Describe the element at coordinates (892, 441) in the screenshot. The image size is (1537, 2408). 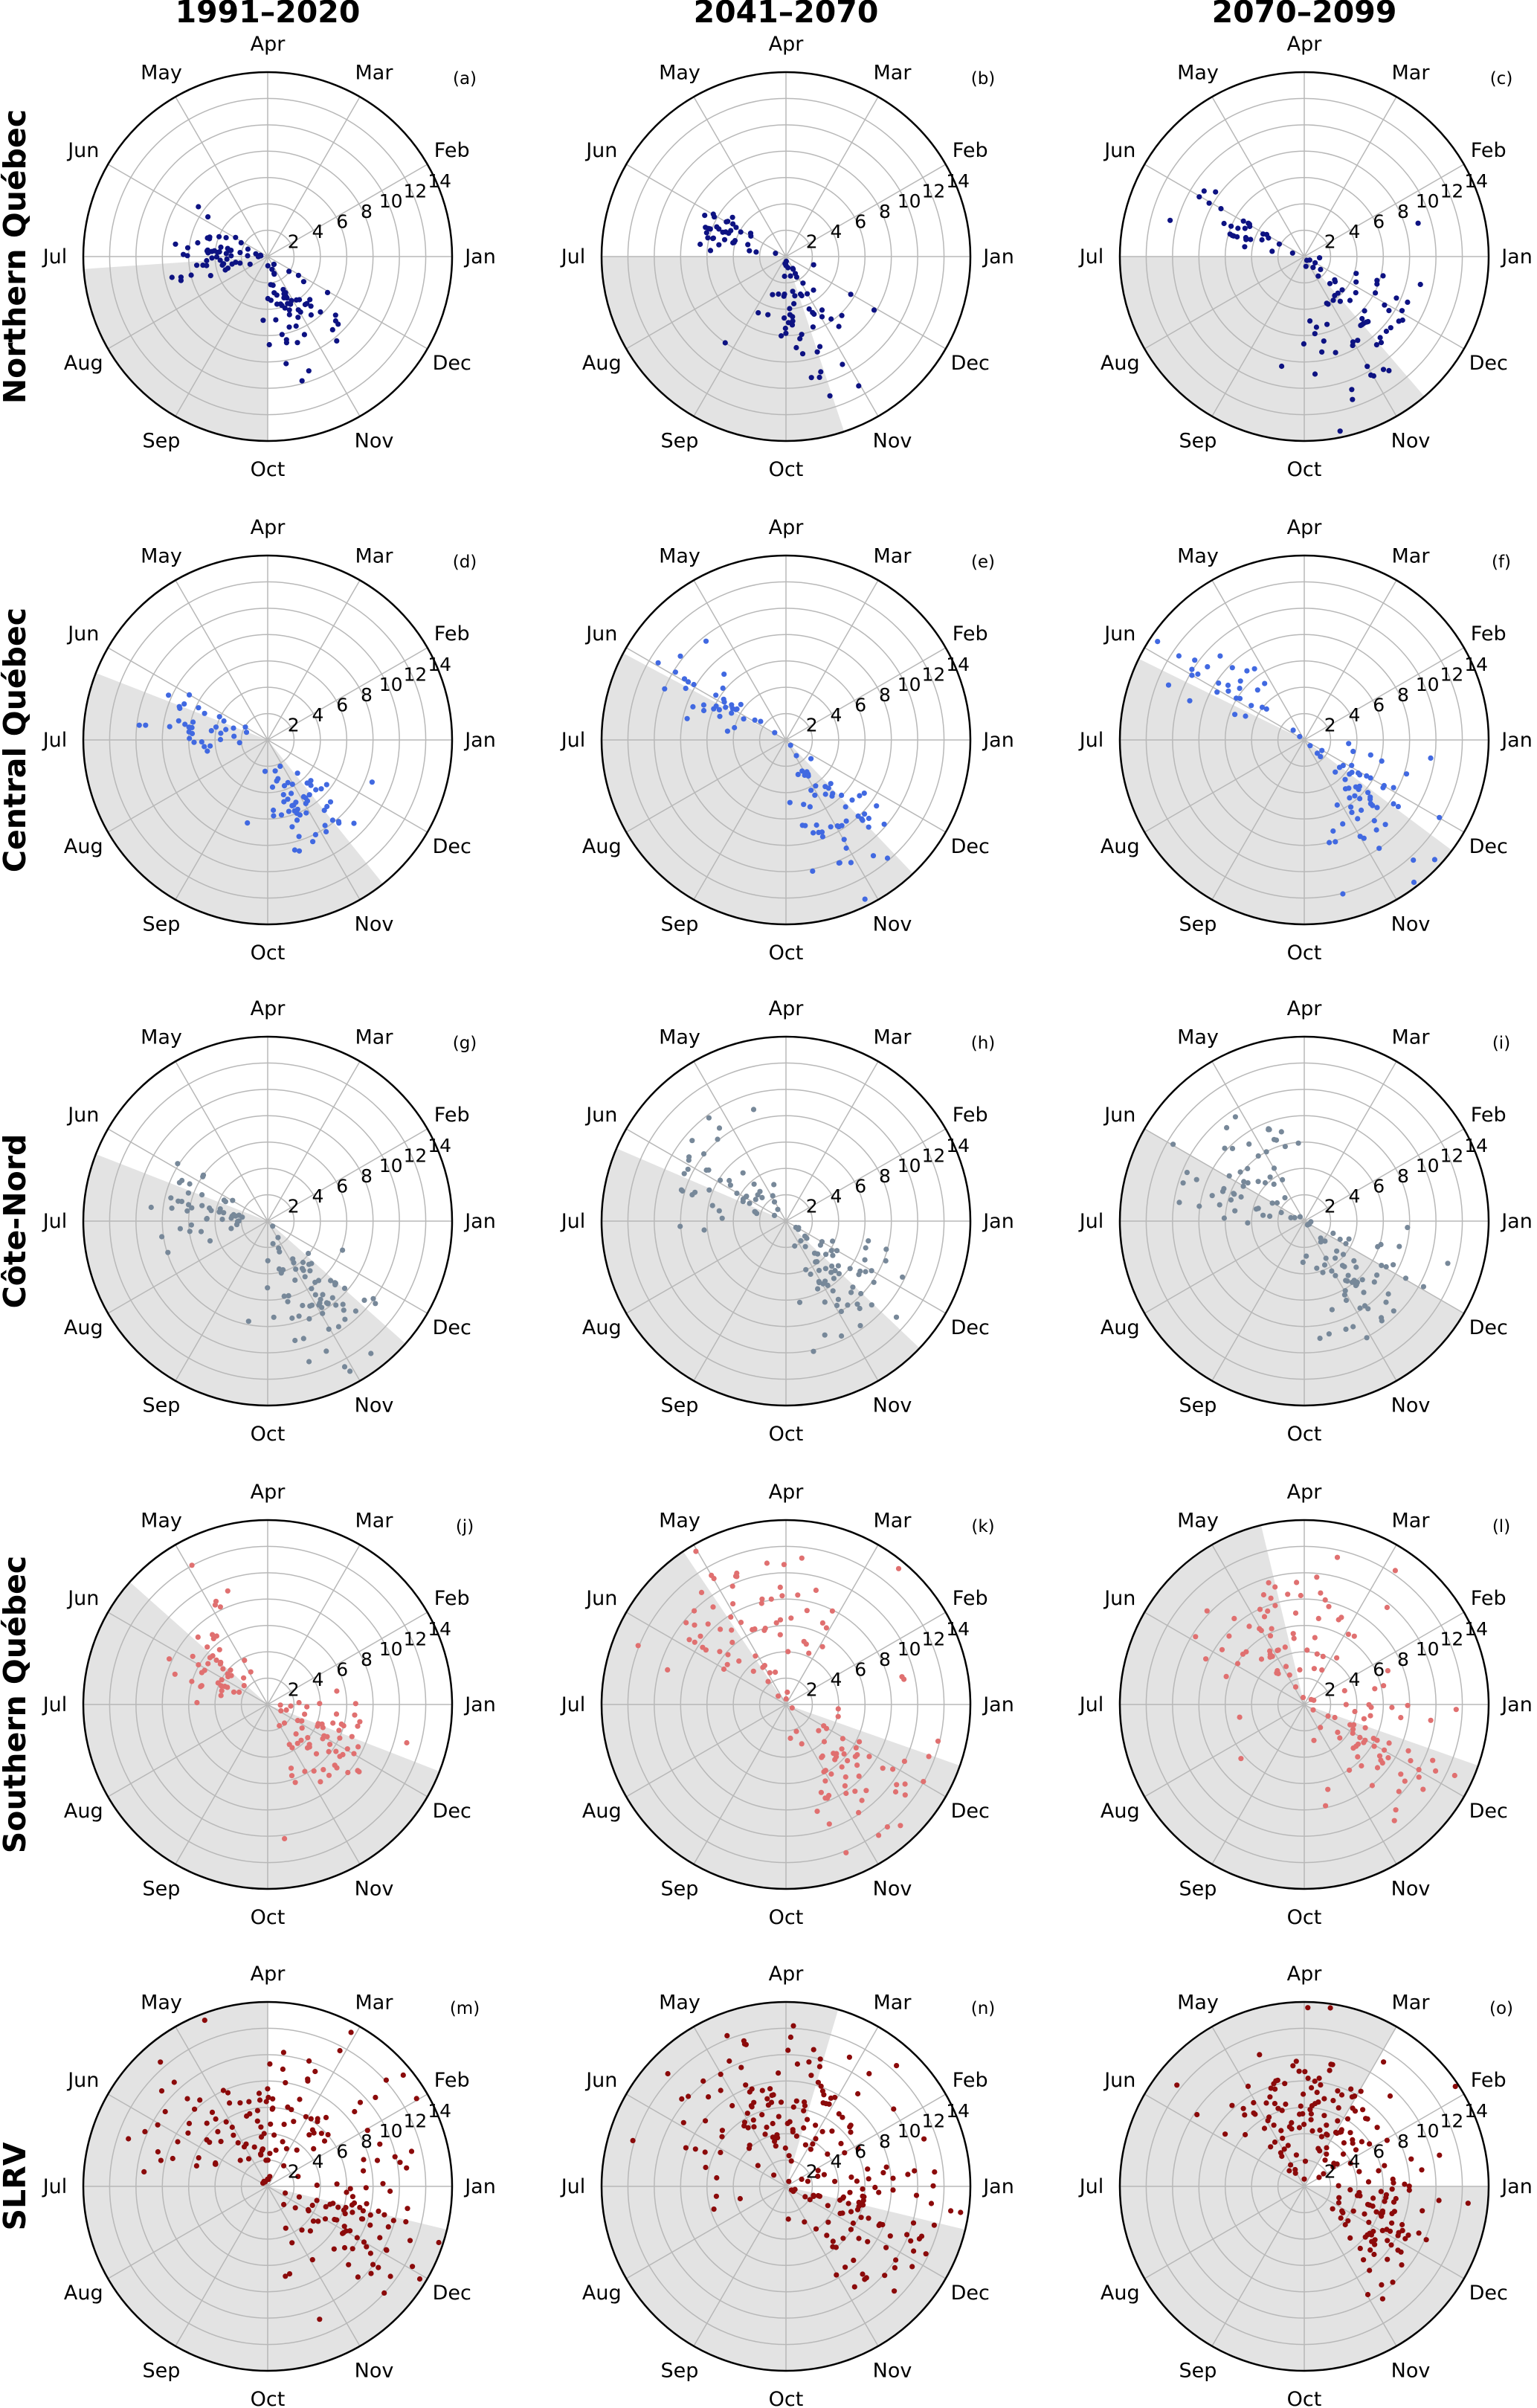
I see `month-label: Nov` at that location.